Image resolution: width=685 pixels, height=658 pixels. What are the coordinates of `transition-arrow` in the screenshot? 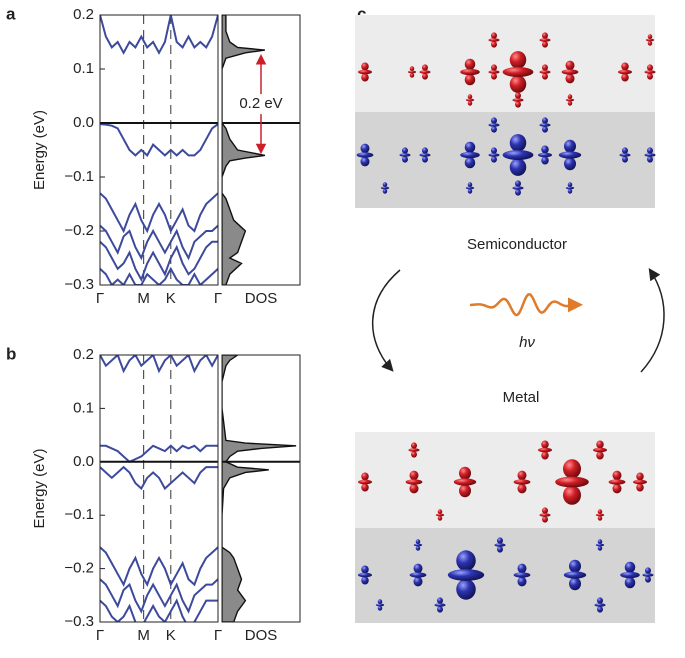 It's located at (652, 320).